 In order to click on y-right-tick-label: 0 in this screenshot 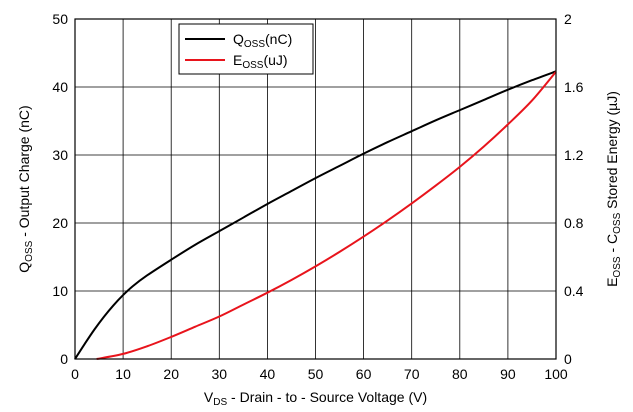, I will do `click(568, 359)`.